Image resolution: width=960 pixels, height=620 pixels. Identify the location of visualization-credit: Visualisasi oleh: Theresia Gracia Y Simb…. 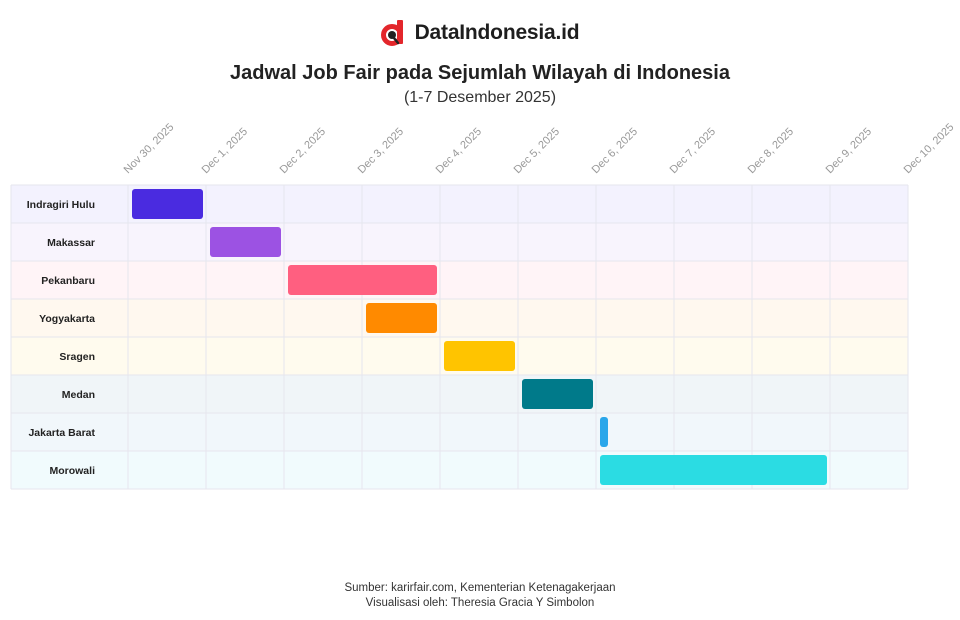
(480, 603).